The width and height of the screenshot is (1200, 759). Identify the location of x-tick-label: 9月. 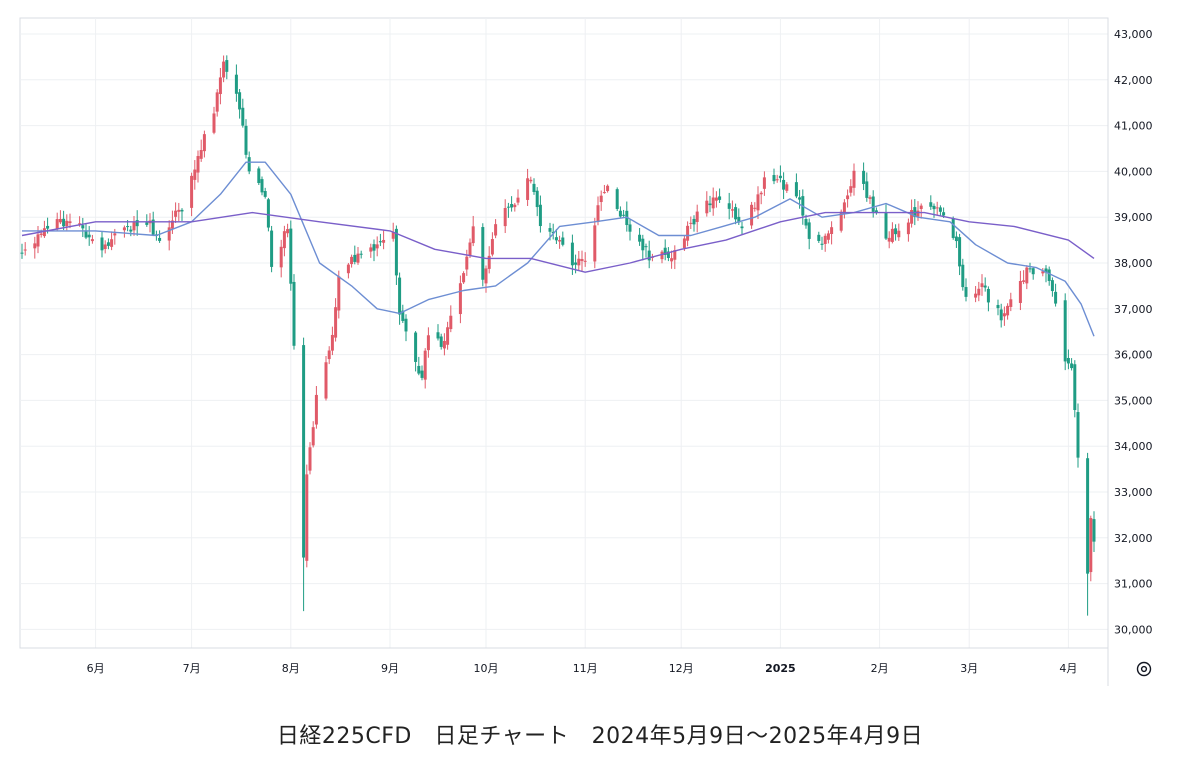
(390, 668).